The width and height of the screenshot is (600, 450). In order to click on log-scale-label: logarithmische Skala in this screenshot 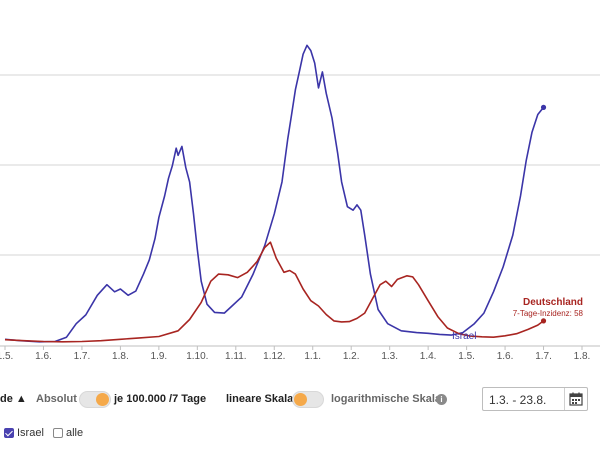, I will do `click(386, 399)`.